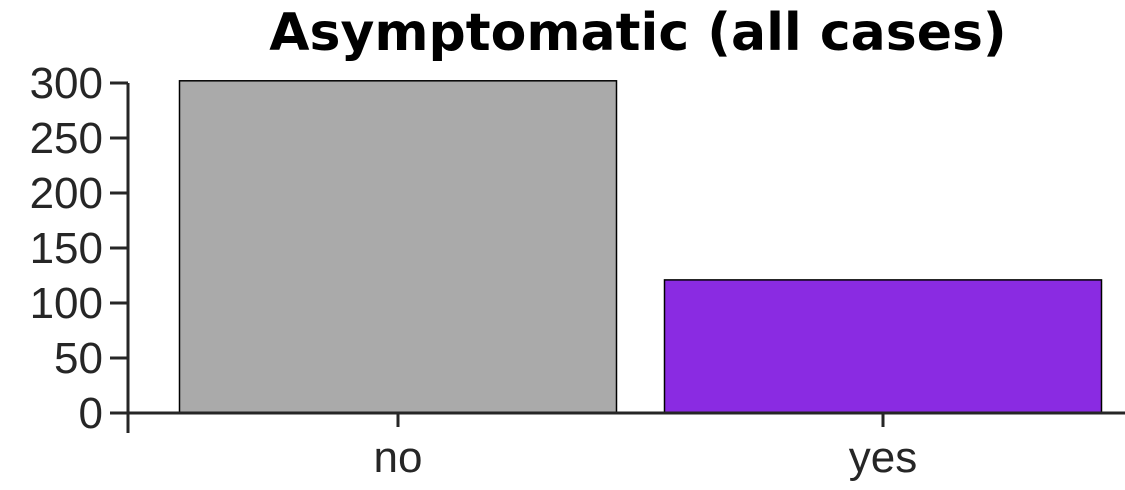 This screenshot has height=490, width=1125. What do you see at coordinates (625, 446) in the screenshot?
I see `x-axis: no yes` at bounding box center [625, 446].